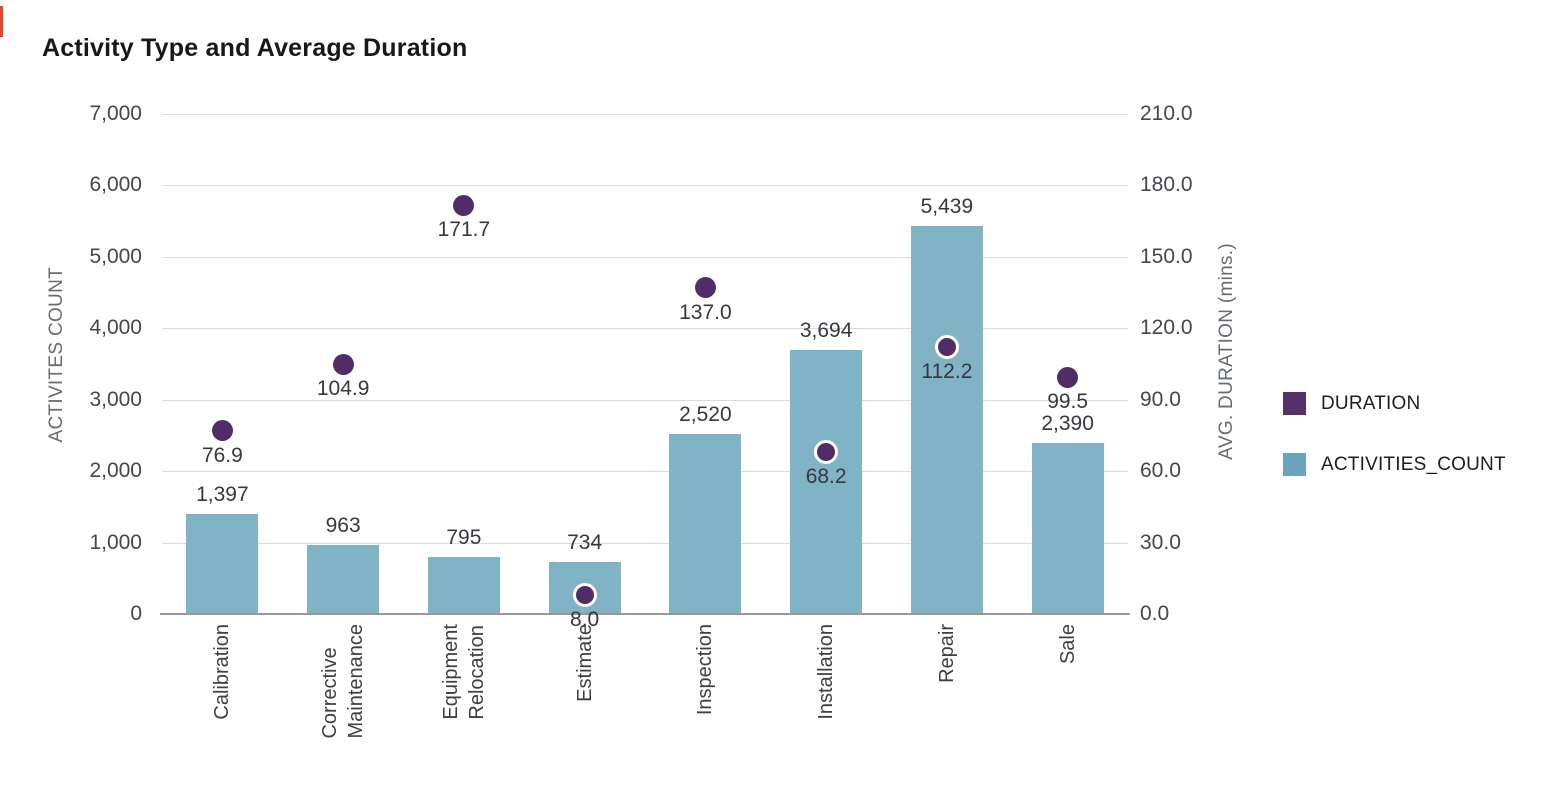 The width and height of the screenshot is (1544, 802). Describe the element at coordinates (115, 328) in the screenshot. I see `left-axis-tick-label: 4,000` at that location.